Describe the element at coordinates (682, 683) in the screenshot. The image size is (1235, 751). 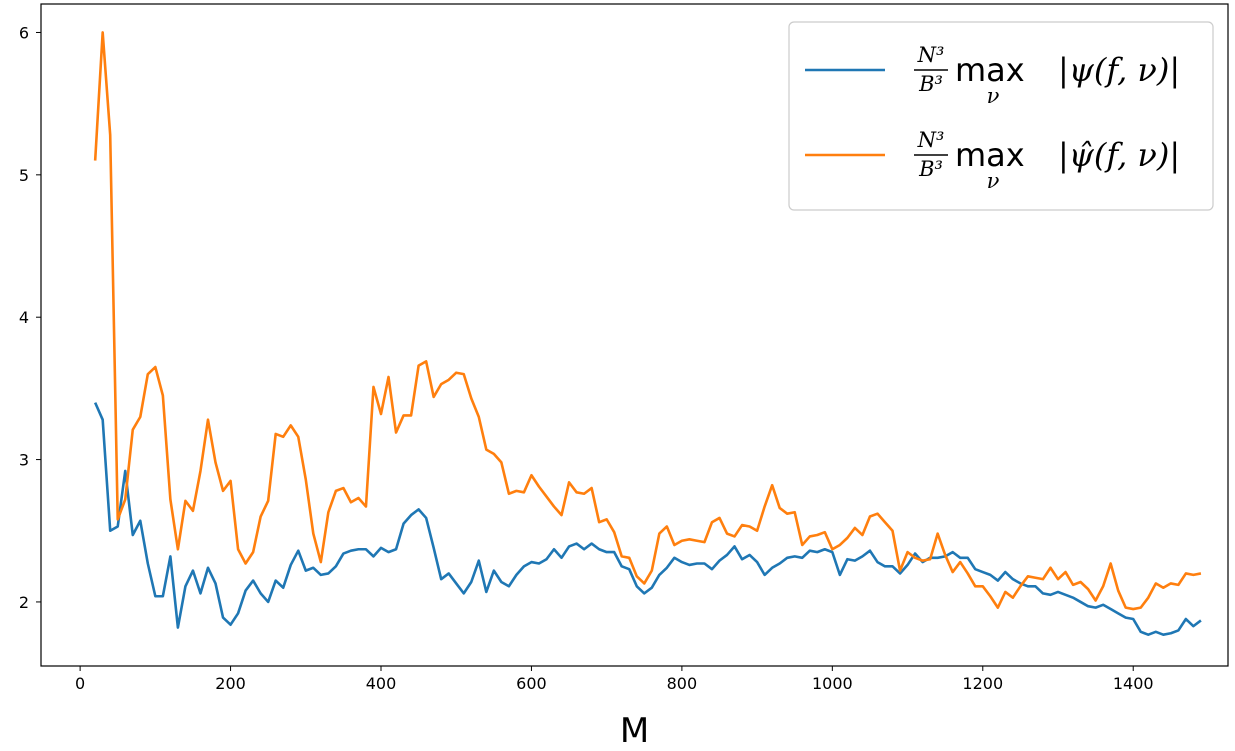
I see `x-tick-label: 800` at that location.